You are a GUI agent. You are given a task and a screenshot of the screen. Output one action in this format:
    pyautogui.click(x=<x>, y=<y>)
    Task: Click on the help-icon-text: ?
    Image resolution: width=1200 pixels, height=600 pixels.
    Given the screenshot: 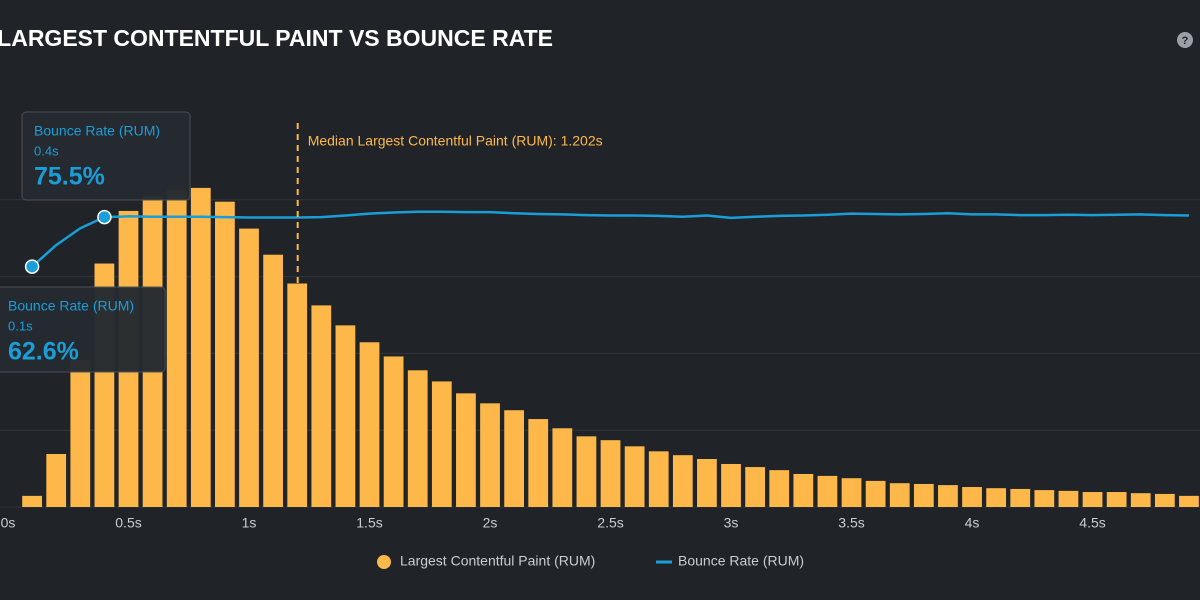 What is the action you would take?
    pyautogui.click(x=1185, y=41)
    